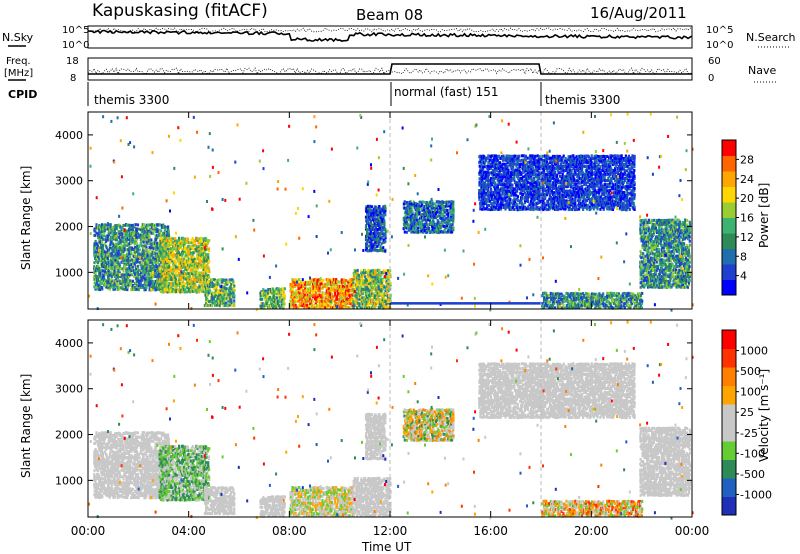 Image resolution: width=800 pixels, height=554 pixels. Describe the element at coordinates (22, 94) in the screenshot. I see `cpid-label: CPID` at that location.